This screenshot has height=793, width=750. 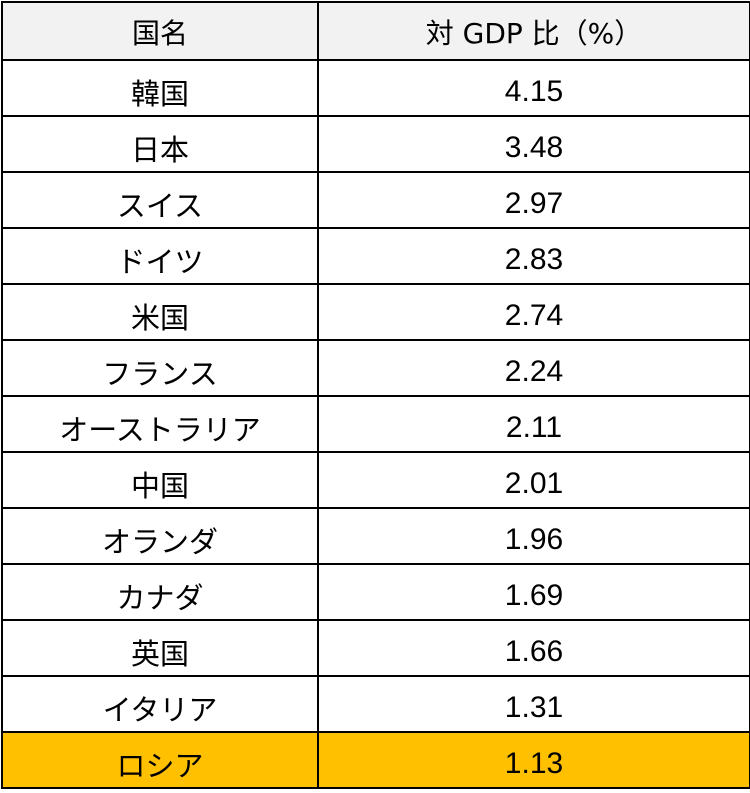 I want to click on gdp-ratio-cell: 2.01, so click(x=533, y=480).